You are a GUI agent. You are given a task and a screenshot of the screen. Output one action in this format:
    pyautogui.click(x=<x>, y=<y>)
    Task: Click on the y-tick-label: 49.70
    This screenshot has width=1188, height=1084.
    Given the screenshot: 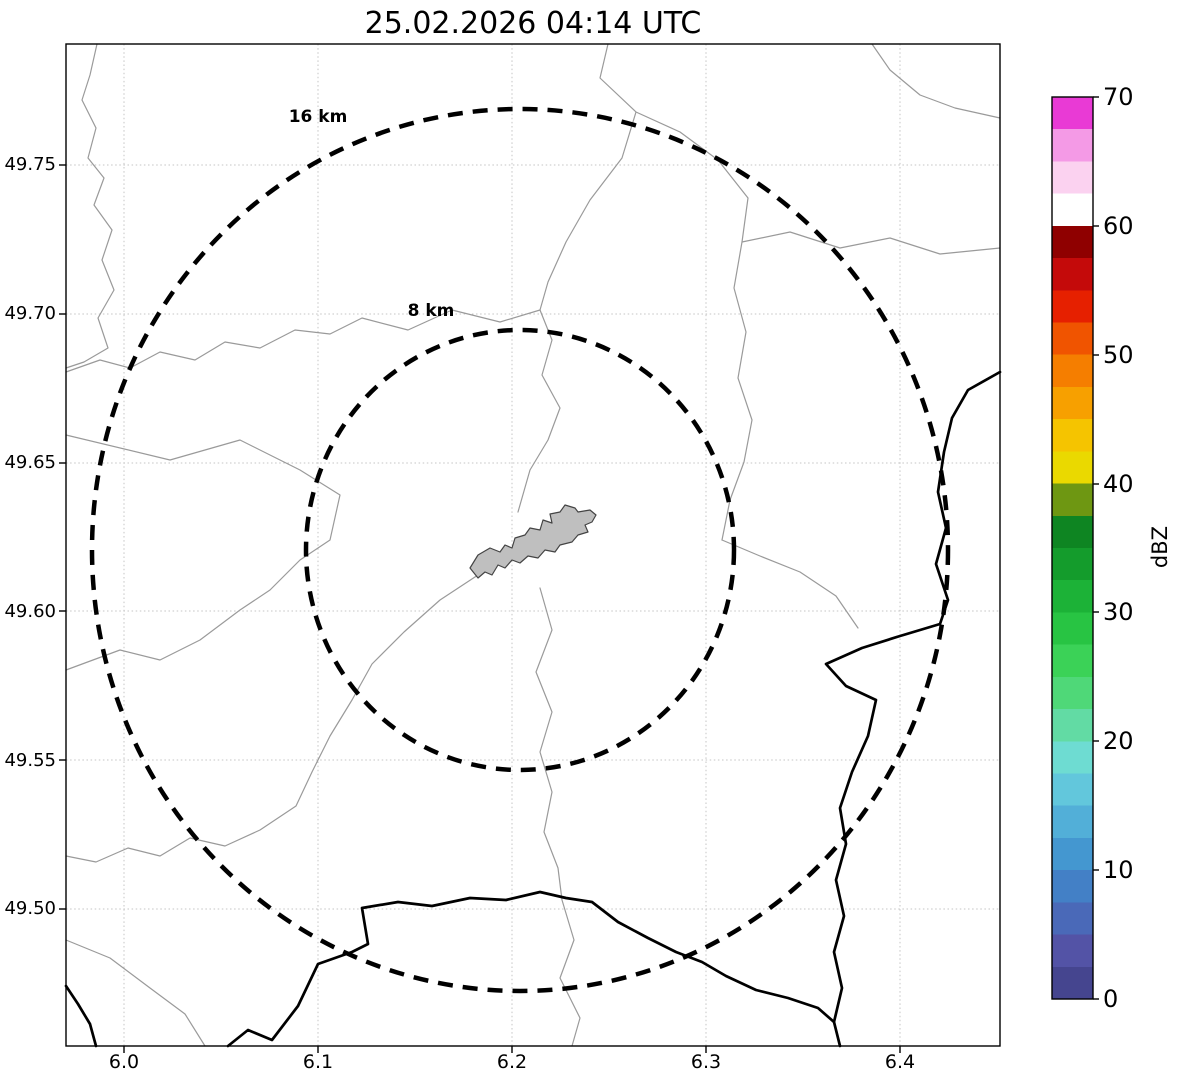 What is the action you would take?
    pyautogui.click(x=30, y=313)
    